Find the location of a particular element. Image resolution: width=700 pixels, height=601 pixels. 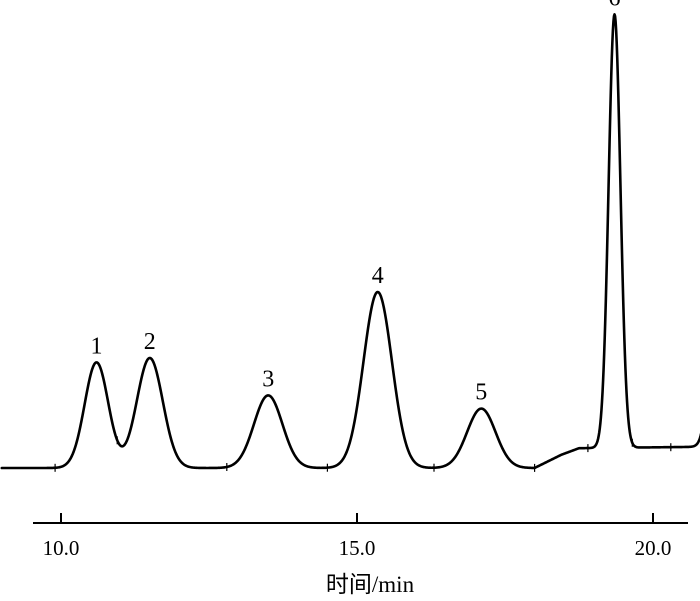

x-tick-label: 15.0 is located at coordinates (357, 548).